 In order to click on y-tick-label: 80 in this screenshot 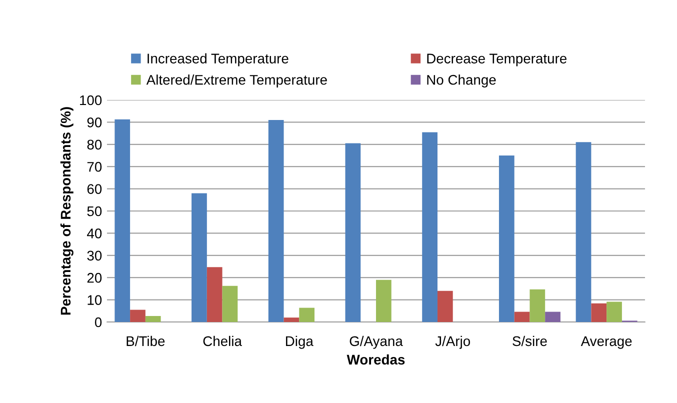, I will do `click(94, 145)`.